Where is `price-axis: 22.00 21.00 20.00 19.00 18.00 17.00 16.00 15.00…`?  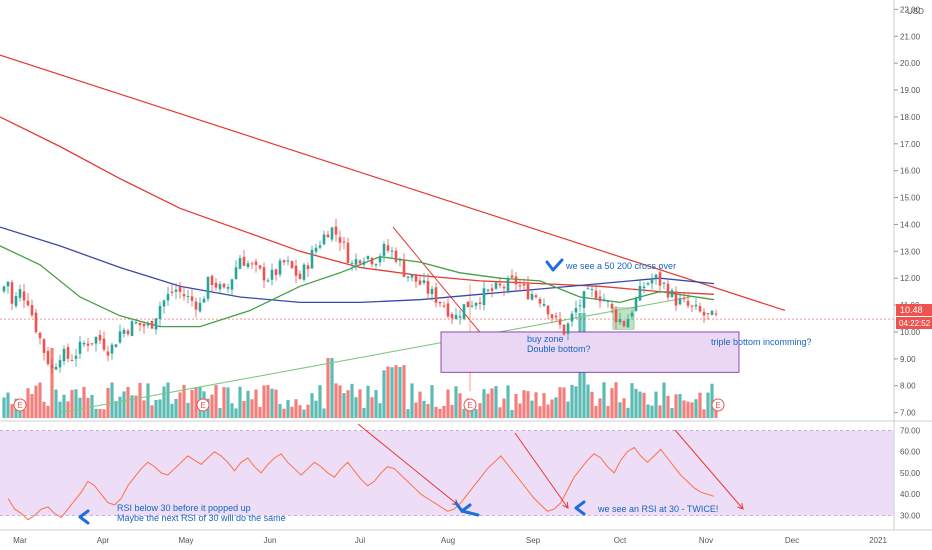 price-axis: 22.00 21.00 20.00 19.00 18.00 17.00 16.00 15.00… is located at coordinates (907, 265).